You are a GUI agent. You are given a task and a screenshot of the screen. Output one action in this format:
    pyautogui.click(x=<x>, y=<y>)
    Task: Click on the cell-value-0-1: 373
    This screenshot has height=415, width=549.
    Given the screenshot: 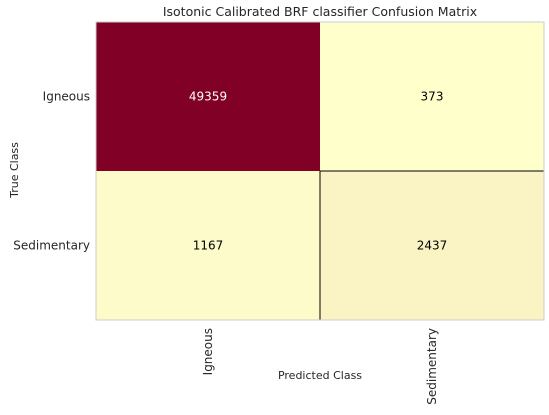 What is the action you would take?
    pyautogui.click(x=432, y=97)
    